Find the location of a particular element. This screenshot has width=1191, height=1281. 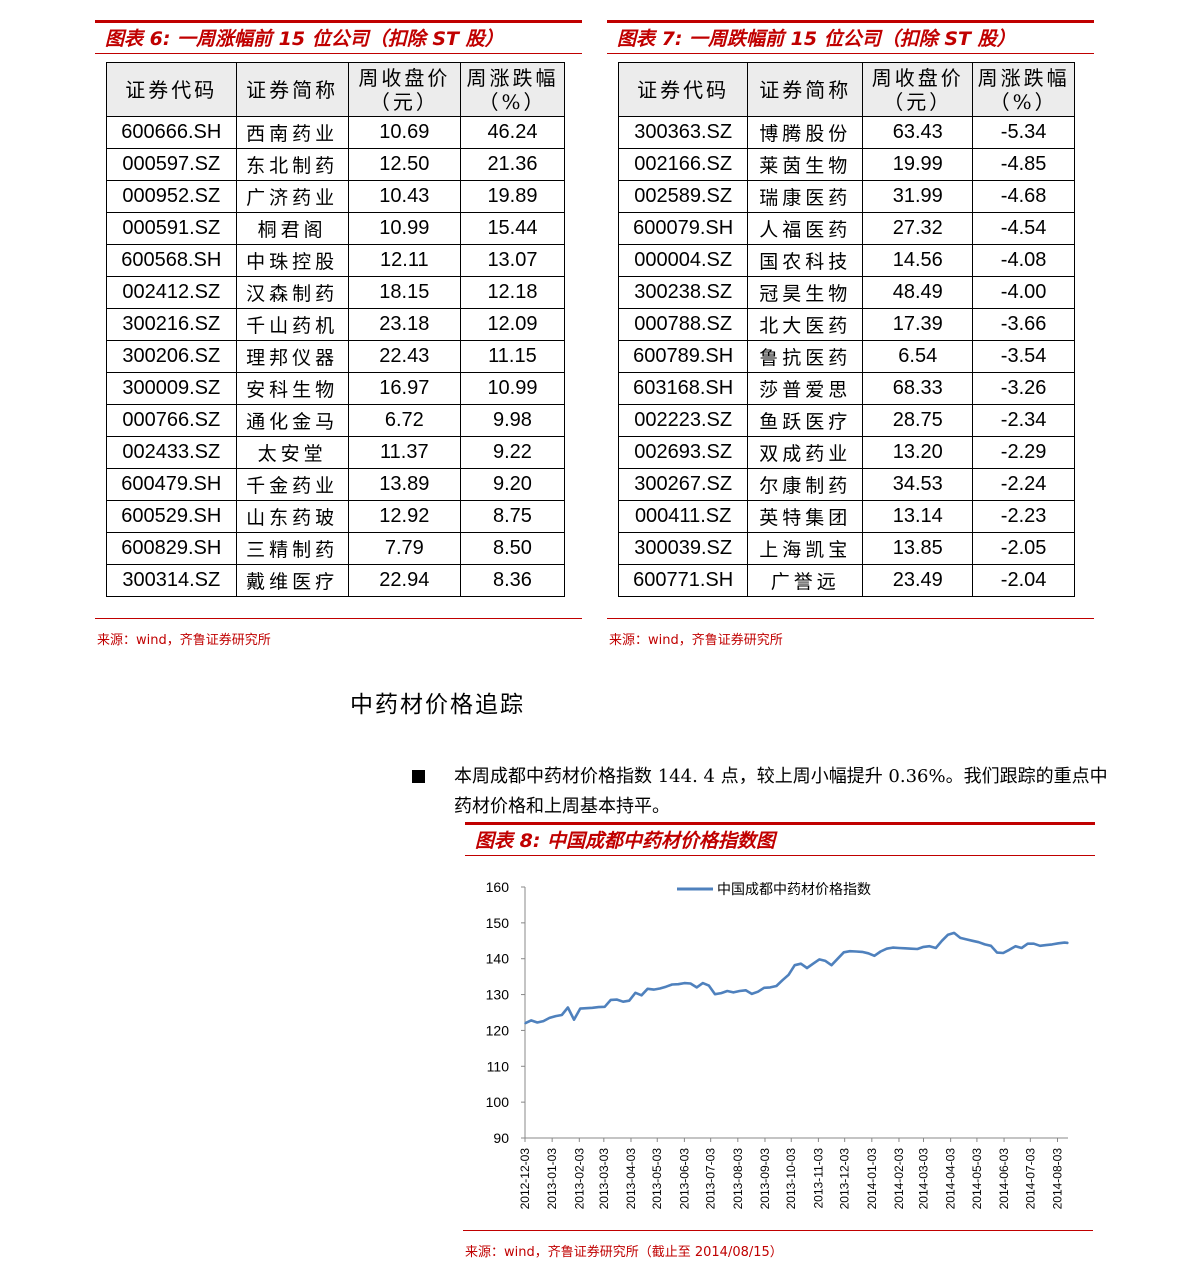

cell-code: 600666.SH is located at coordinates (171, 132).